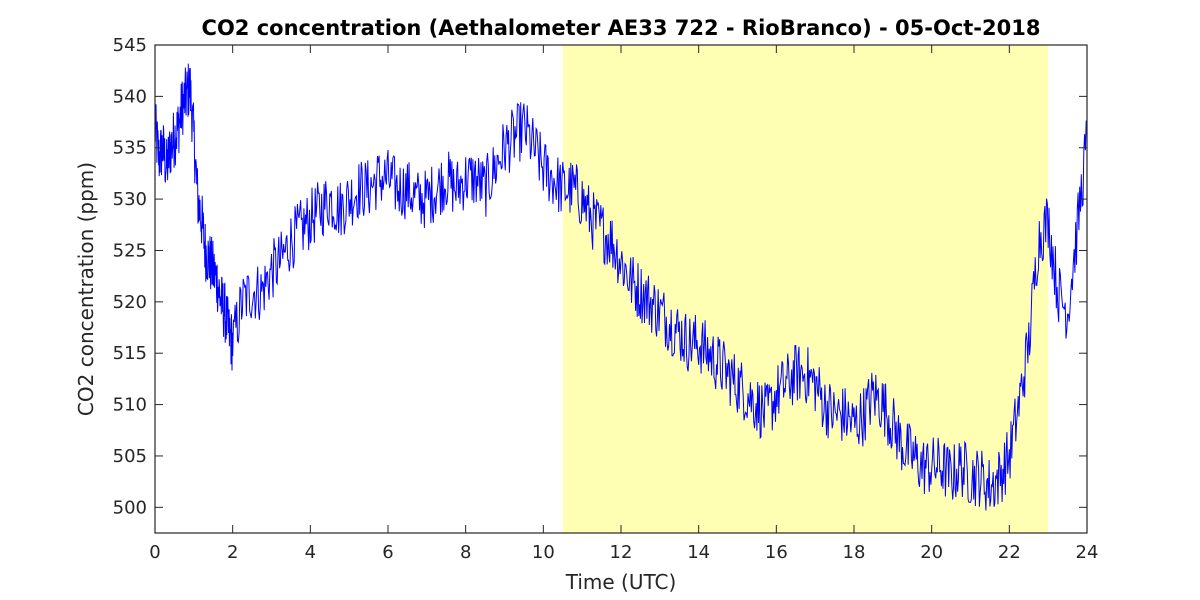 The height and width of the screenshot is (600, 1200). Describe the element at coordinates (86, 289) in the screenshot. I see `y-axis-label: CO2 concentration (ppm)` at that location.